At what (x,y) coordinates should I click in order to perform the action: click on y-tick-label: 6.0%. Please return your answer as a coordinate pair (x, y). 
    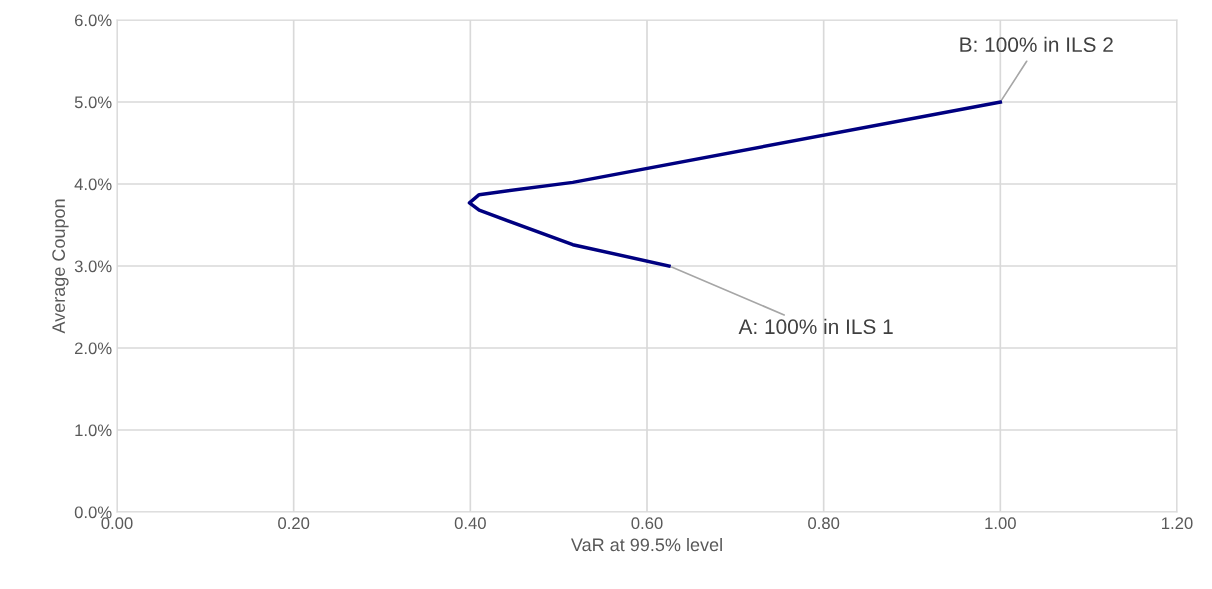
    Looking at the image, I should click on (93, 20).